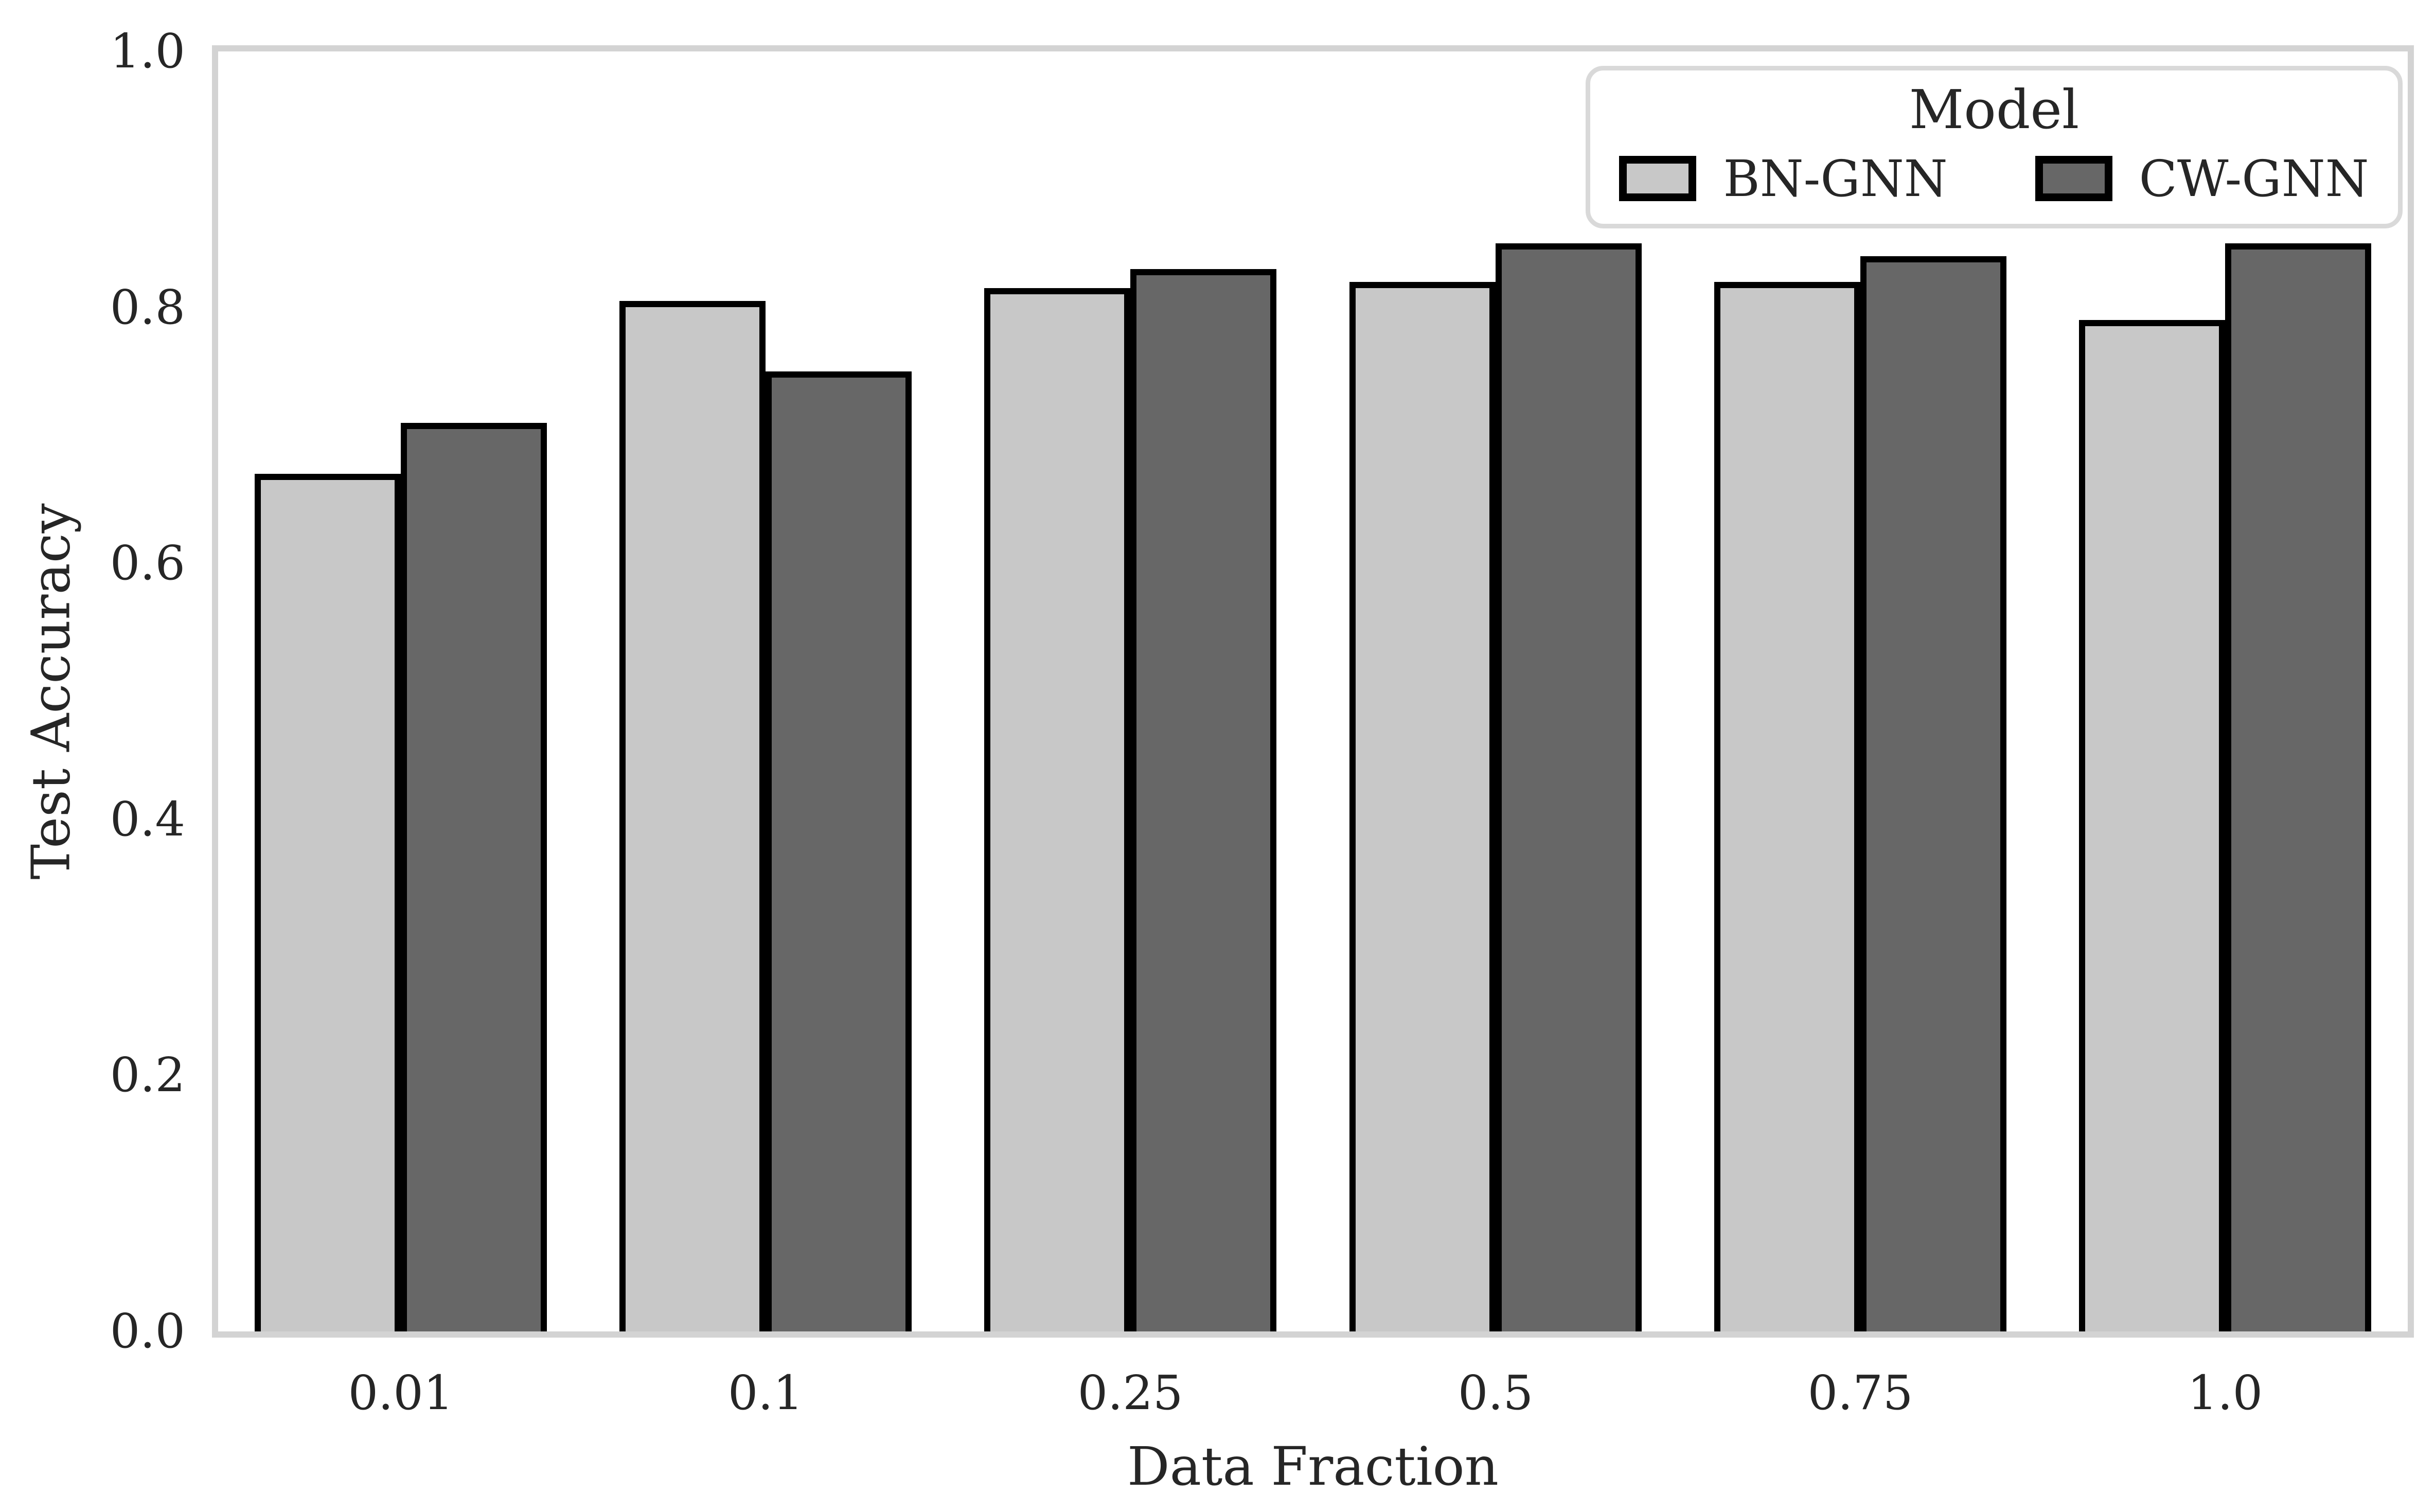  I want to click on x-tick-0.25: 0.25, so click(1130, 1392).